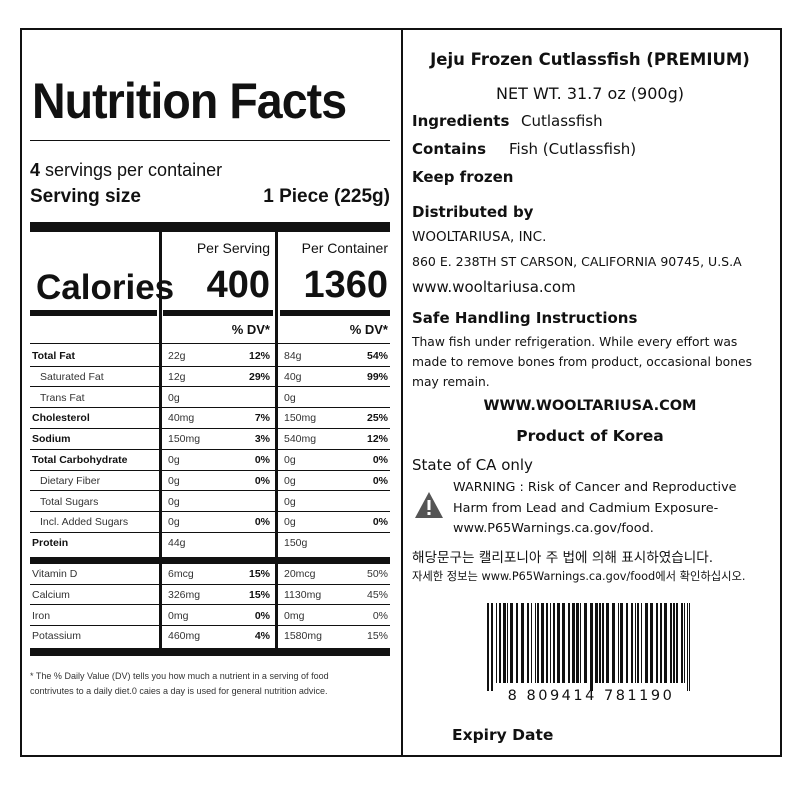 This screenshot has width=800, height=800. What do you see at coordinates (344, 248) in the screenshot?
I see `per-container-header: Per Container` at bounding box center [344, 248].